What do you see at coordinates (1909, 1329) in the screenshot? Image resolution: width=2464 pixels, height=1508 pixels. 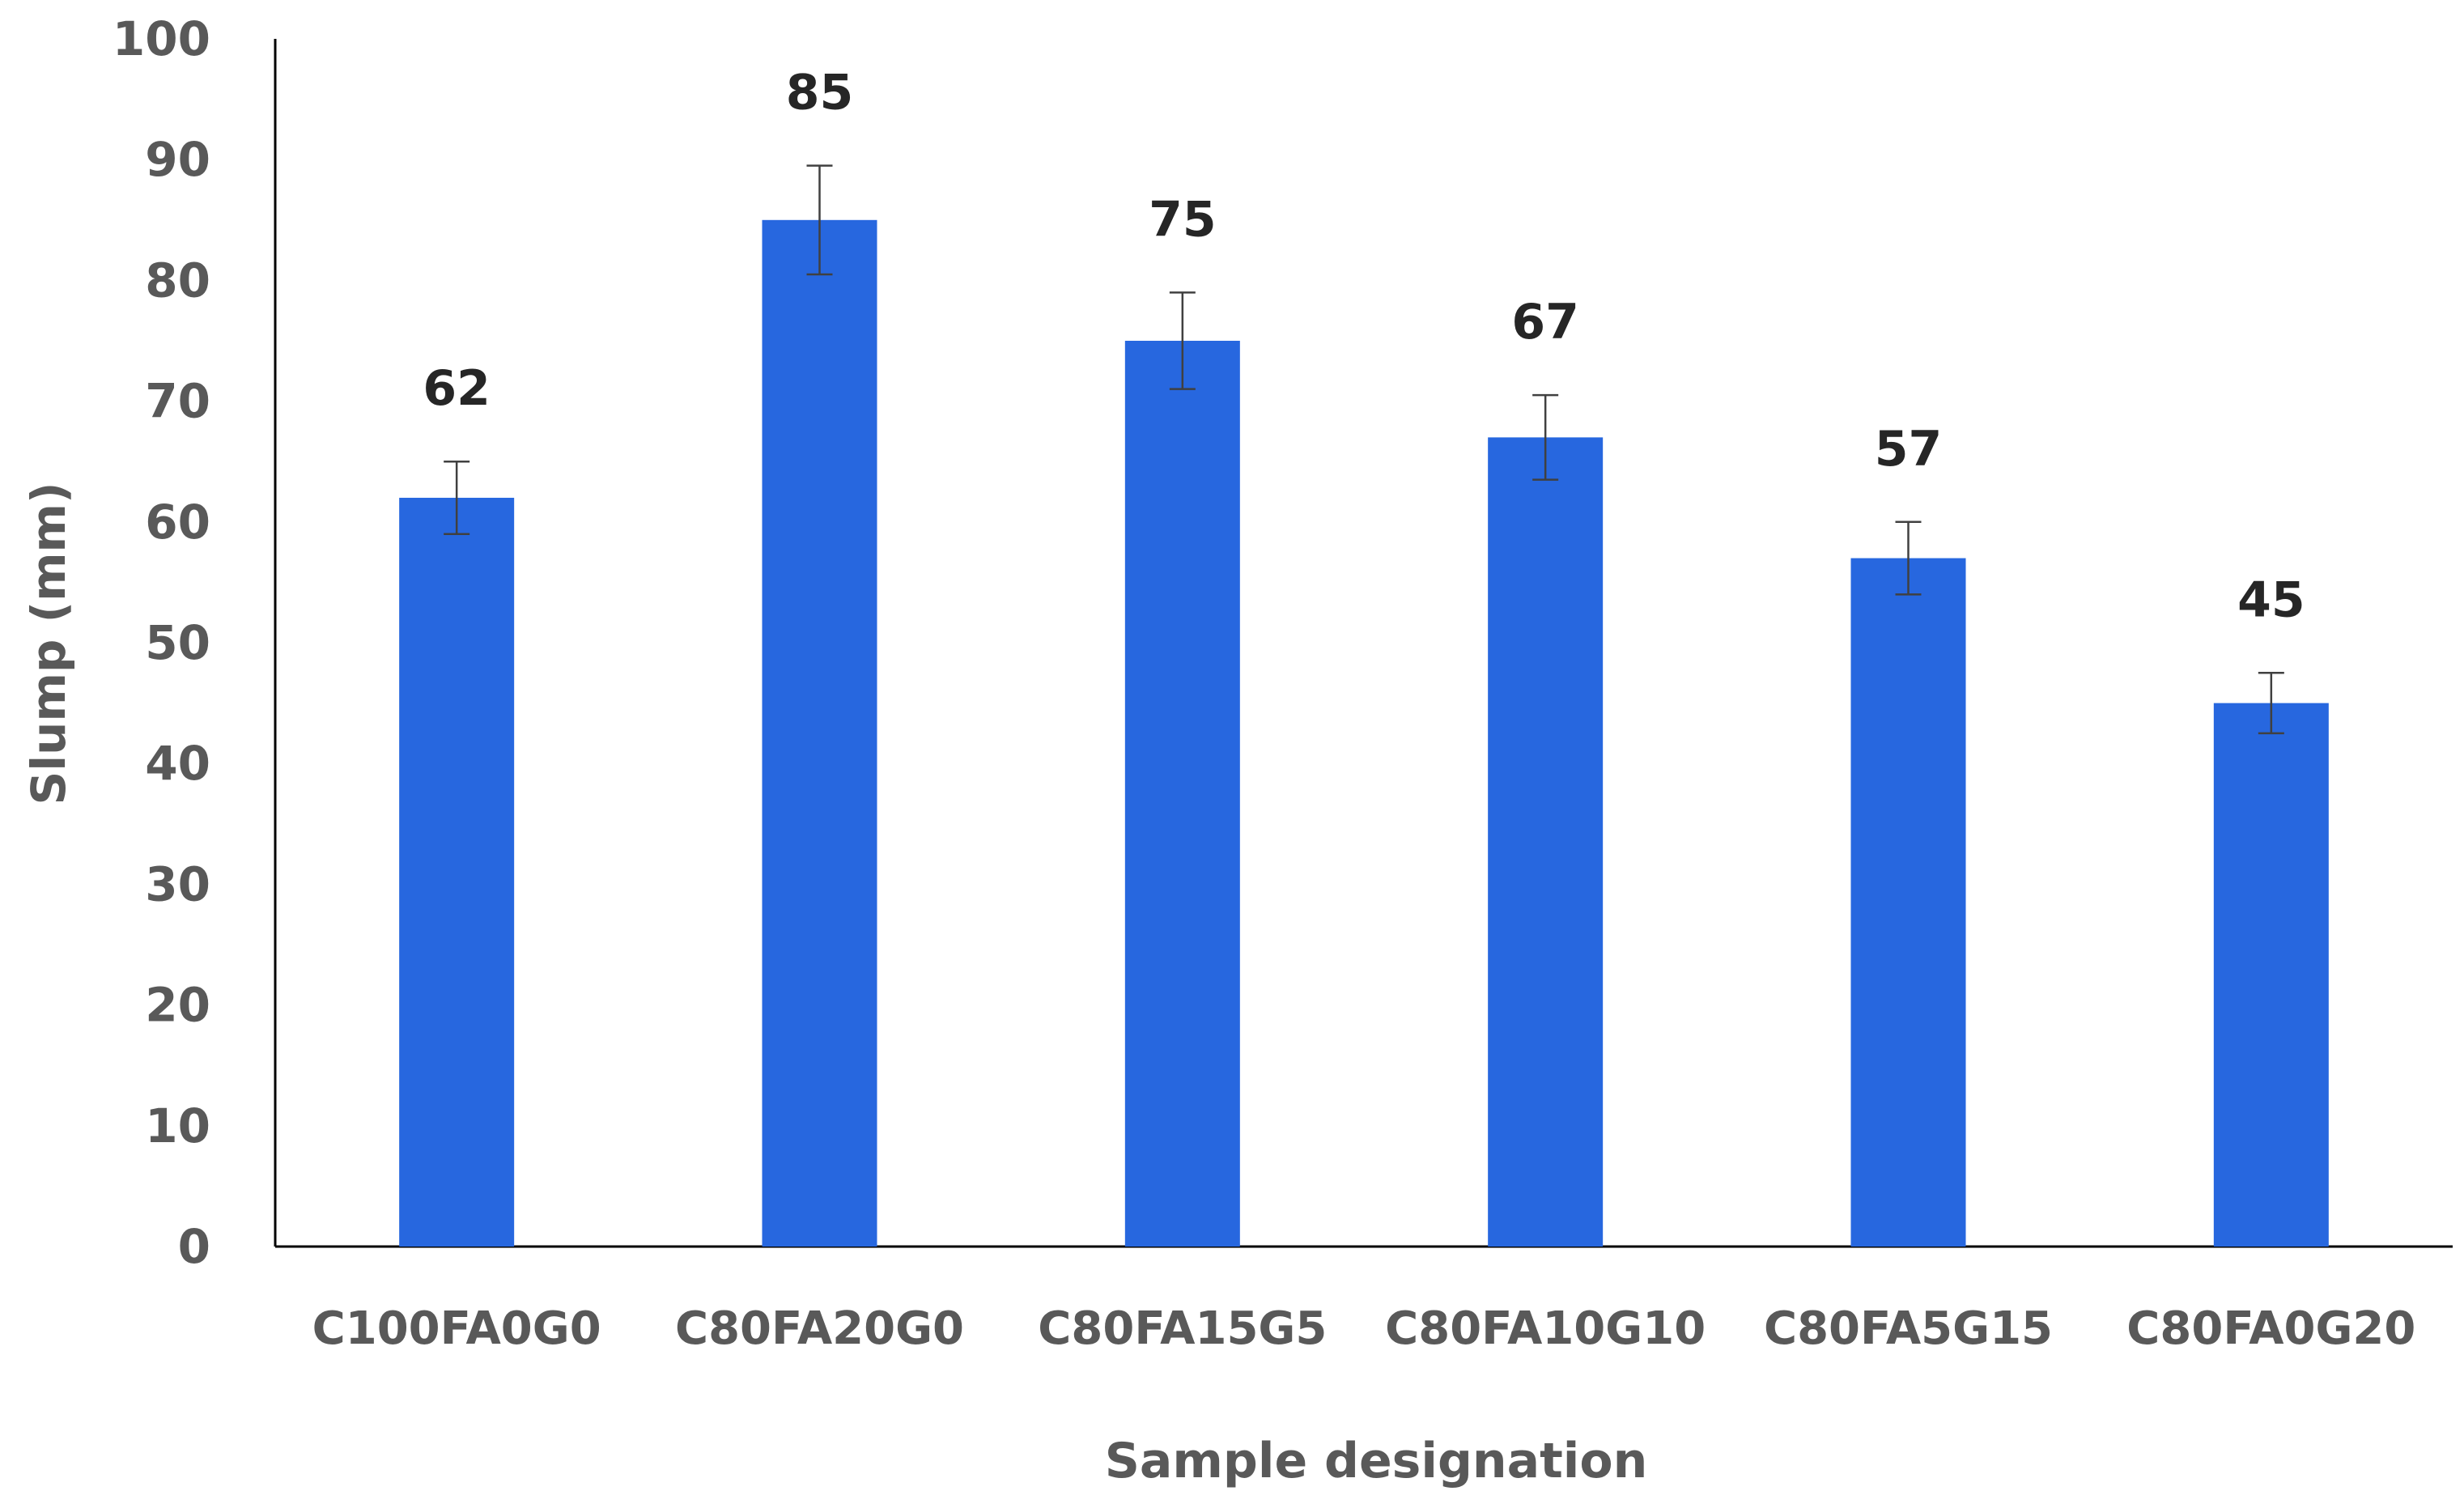 I see `x-tick-label: C80FA5G15` at bounding box center [1909, 1329].